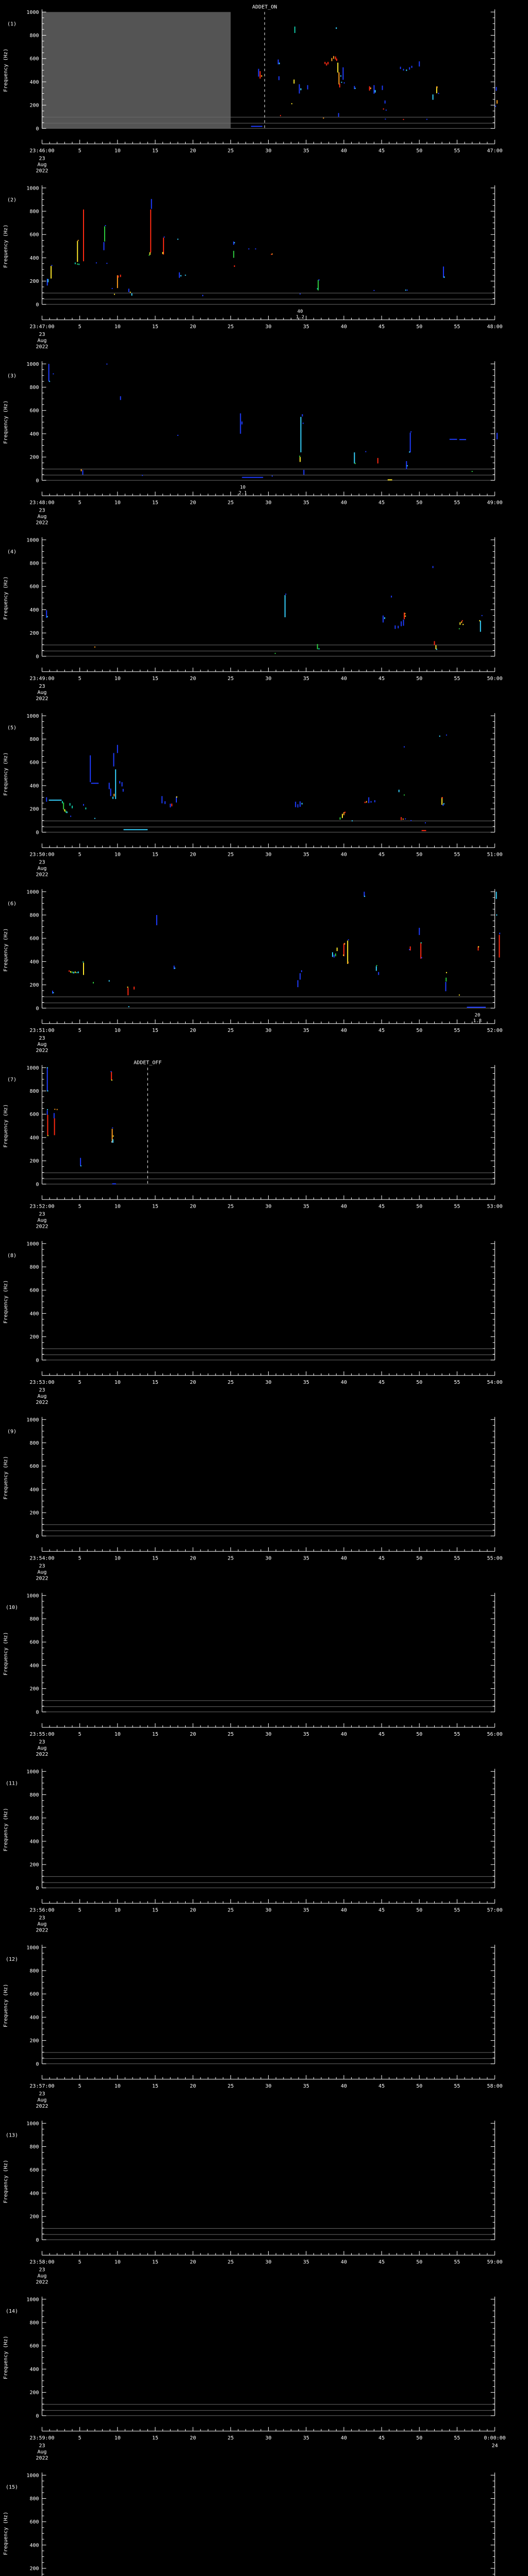 Image resolution: width=528 pixels, height=2576 pixels. Describe the element at coordinates (478, 1022) in the screenshot. I see `annotation-score: 1.8` at that location.